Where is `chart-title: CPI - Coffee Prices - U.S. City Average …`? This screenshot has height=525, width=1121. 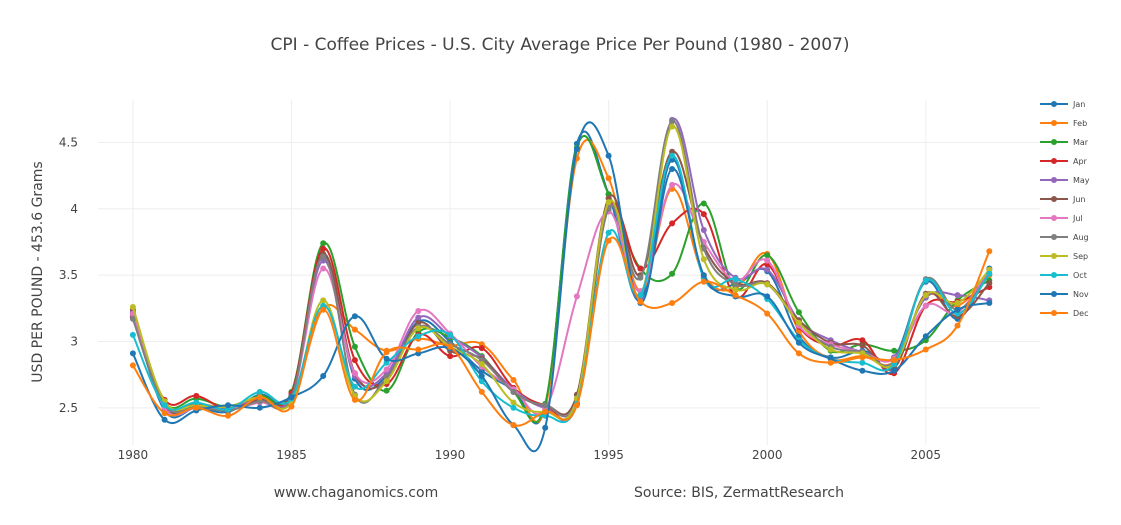
chart-title: CPI - Coffee Prices - U.S. City Average … is located at coordinates (560, 45).